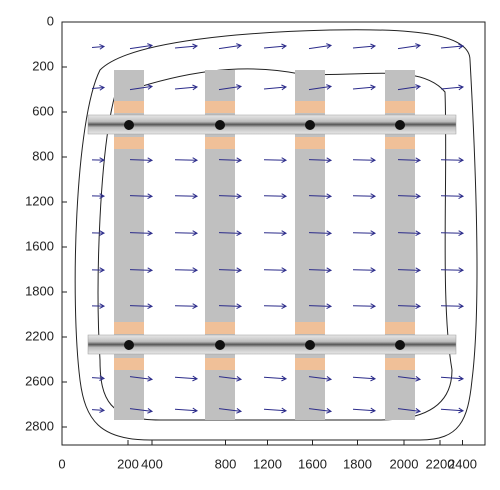  What do you see at coordinates (312, 463) in the screenshot?
I see `x-tick-label: 1600` at bounding box center [312, 463].